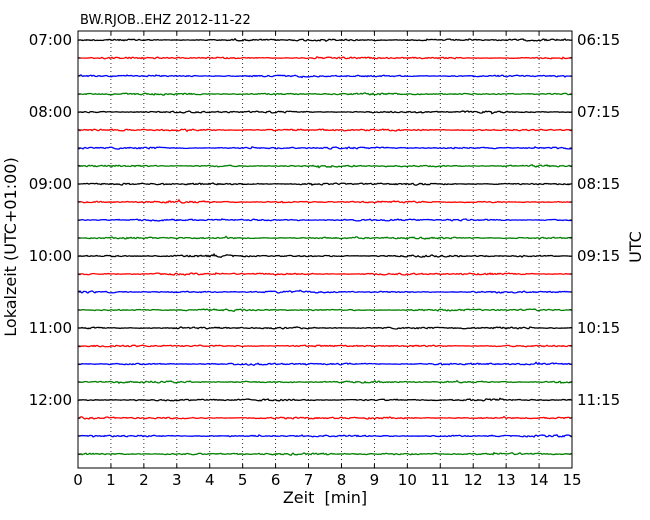 This screenshot has width=650, height=520. Describe the element at coordinates (325, 497) in the screenshot. I see `x-axis-label: Zeit [min]` at that location.